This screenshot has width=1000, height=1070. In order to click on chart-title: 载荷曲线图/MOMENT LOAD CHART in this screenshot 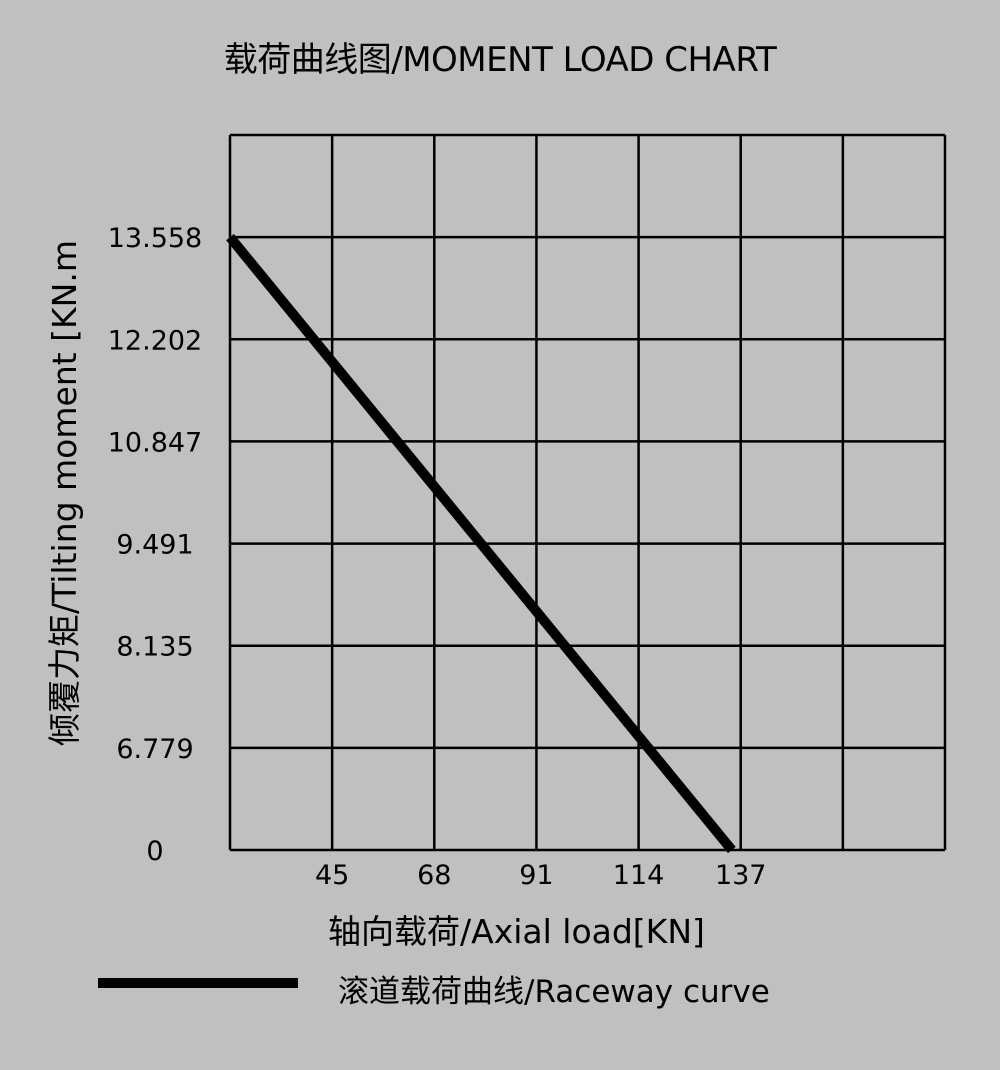, I will do `click(500, 60)`.